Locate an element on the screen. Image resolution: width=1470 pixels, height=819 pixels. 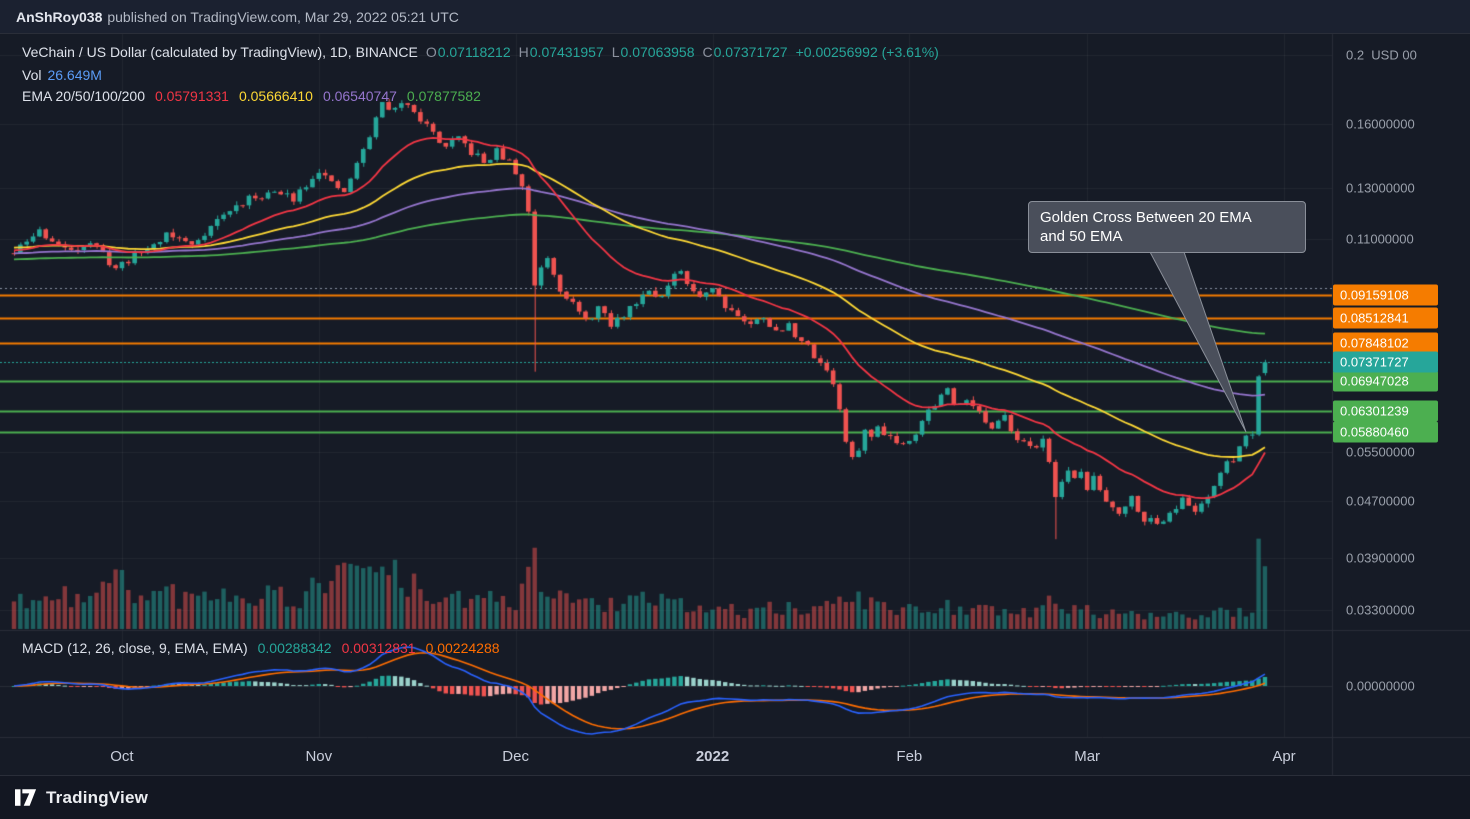
high-value: H 0.07431957 is located at coordinates (561, 52).